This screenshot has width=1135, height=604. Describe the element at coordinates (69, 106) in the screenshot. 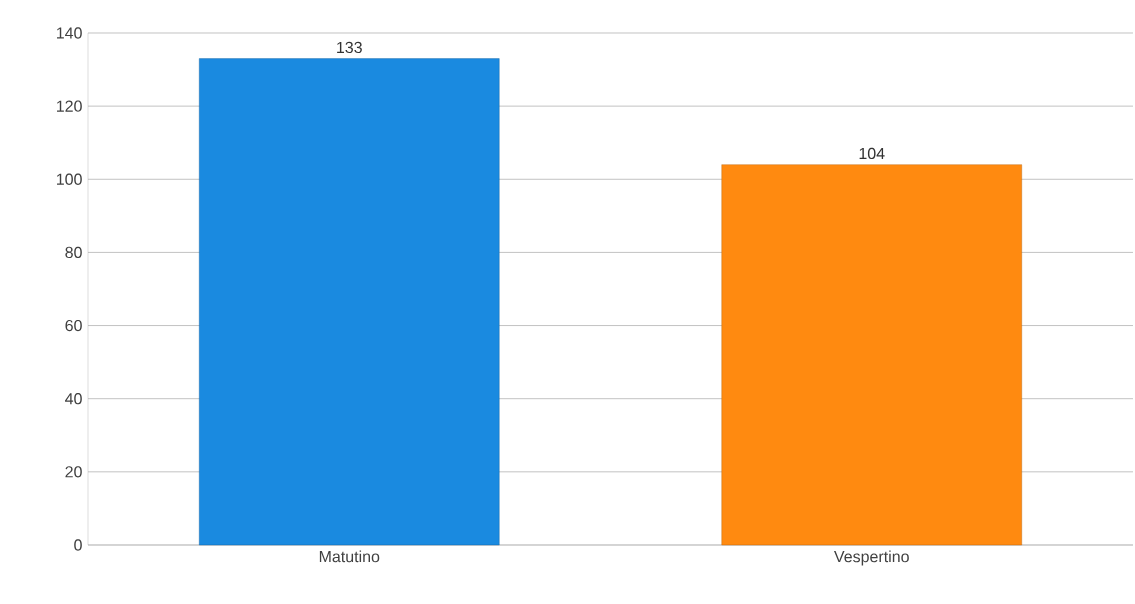

I see `y-tick-label: 120` at that location.